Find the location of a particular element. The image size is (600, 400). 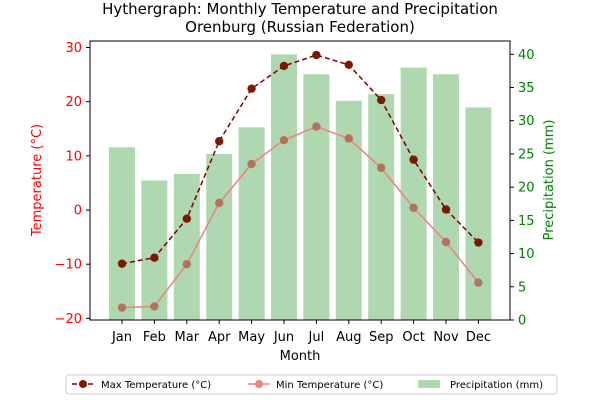

right-tick-label: 40 is located at coordinates (526, 55).